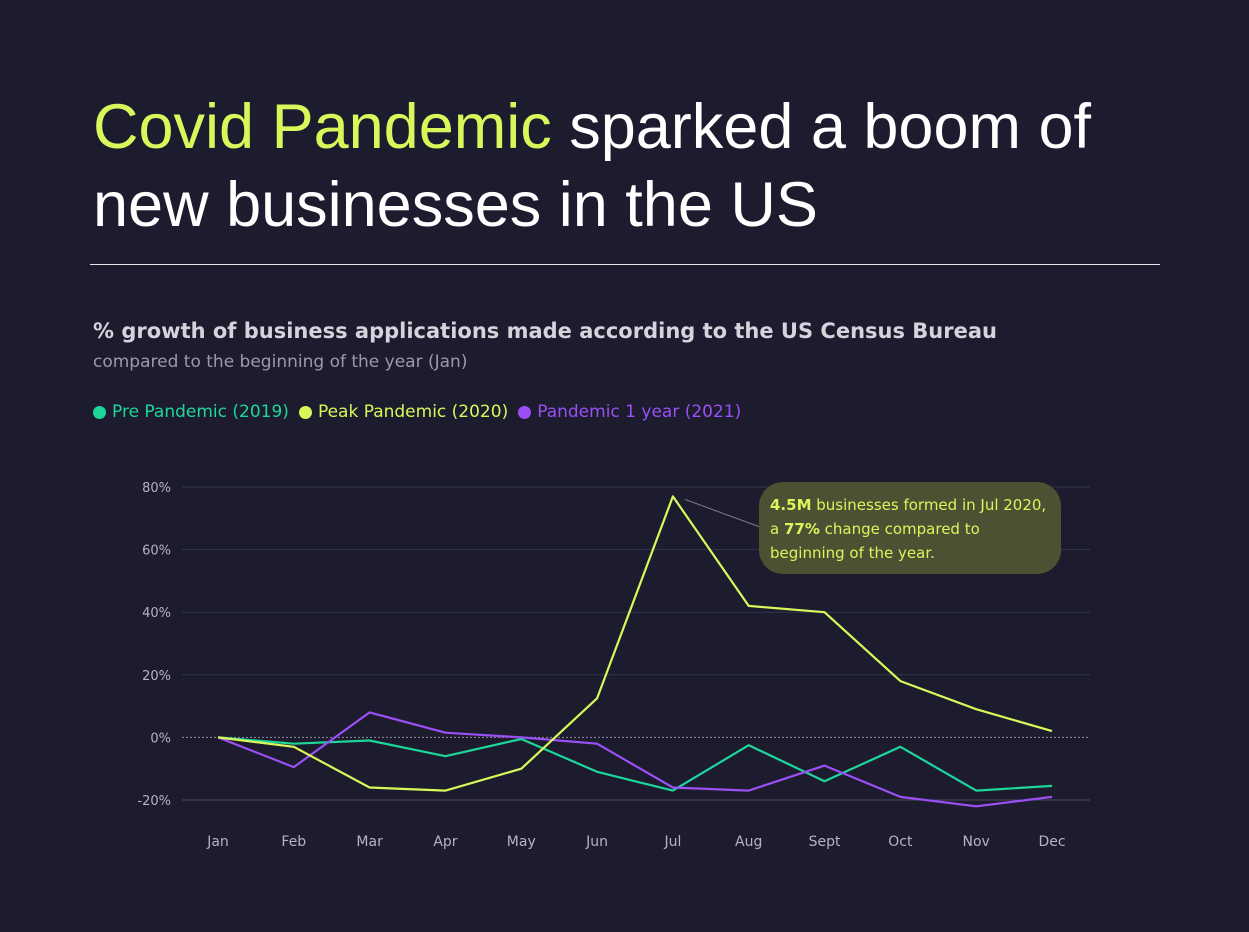  Describe the element at coordinates (322, 127) in the screenshot. I see `headline-highlight: Covid Pandemic` at that location.